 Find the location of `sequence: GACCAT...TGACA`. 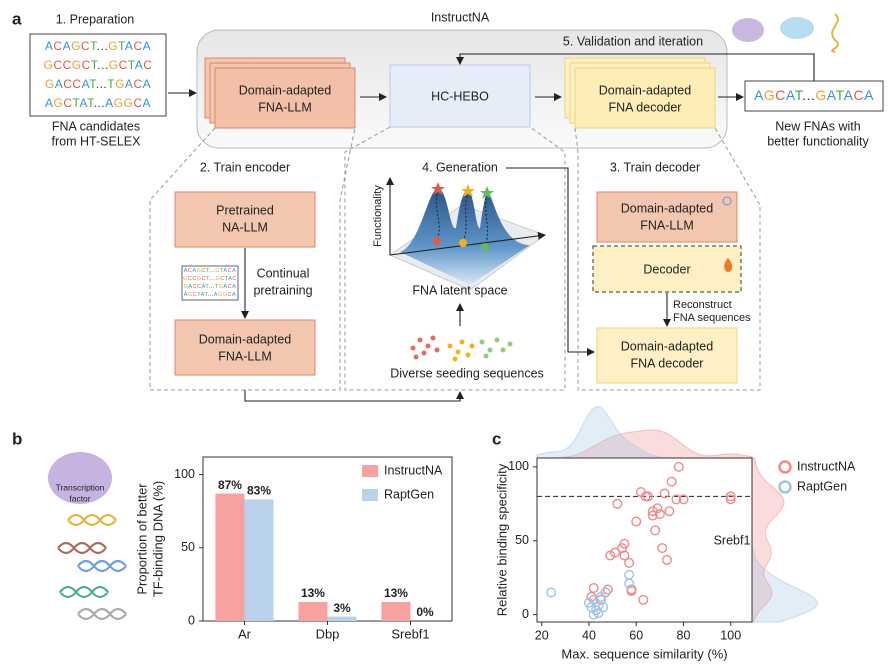

sequence: GACCAT...TGACA is located at coordinates (210, 287).